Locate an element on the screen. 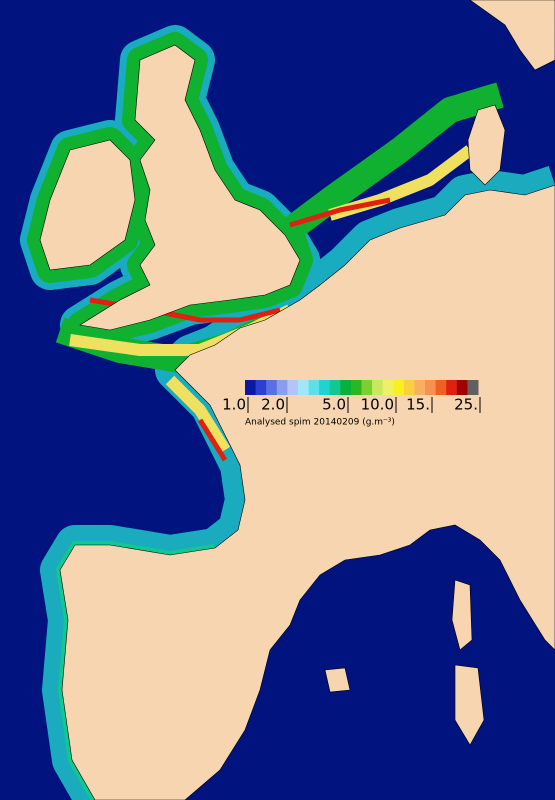 This screenshot has width=555, height=800. tick-label: 2.0 is located at coordinates (273, 405).